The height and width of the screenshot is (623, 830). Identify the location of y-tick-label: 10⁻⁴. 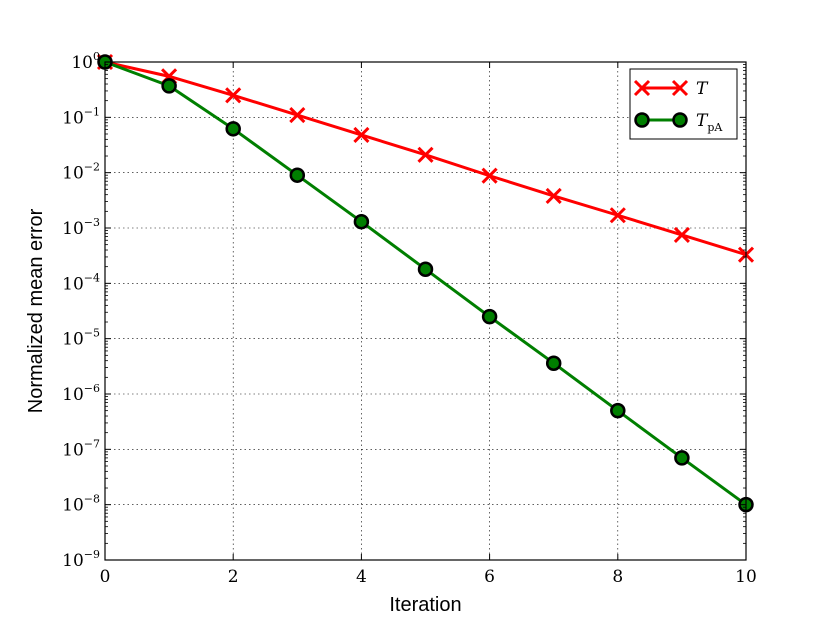
(81, 282).